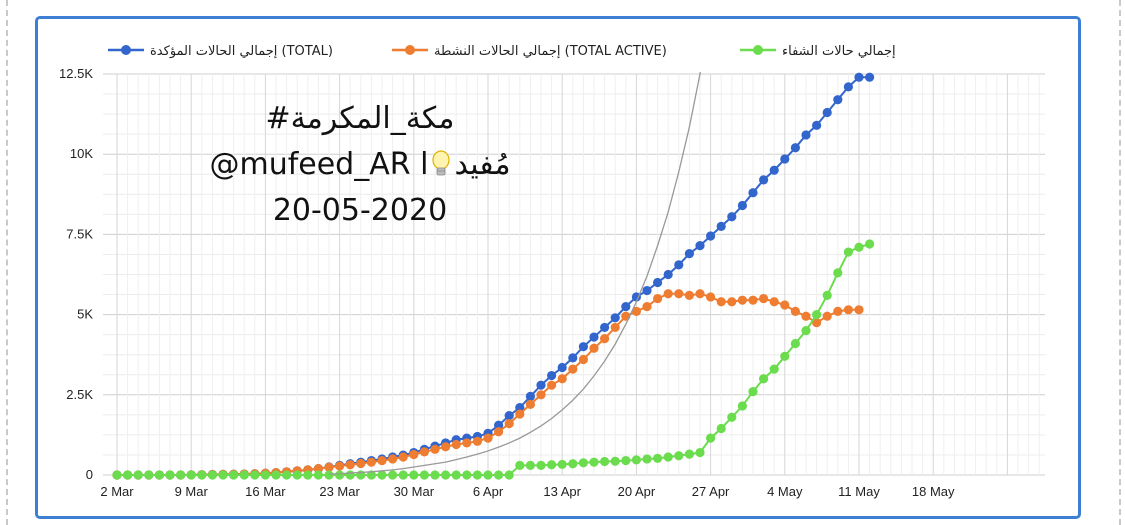 This screenshot has width=1125, height=525. What do you see at coordinates (933, 491) in the screenshot?
I see `x-tick-label: 18 May` at bounding box center [933, 491].